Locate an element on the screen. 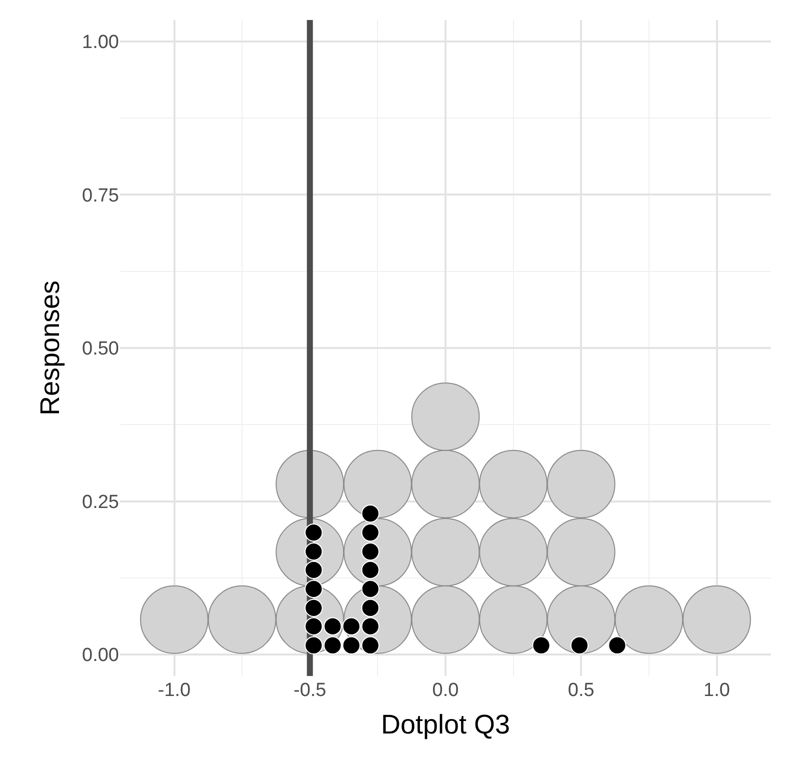  y-tick-label: 0.00 is located at coordinates (100, 655).